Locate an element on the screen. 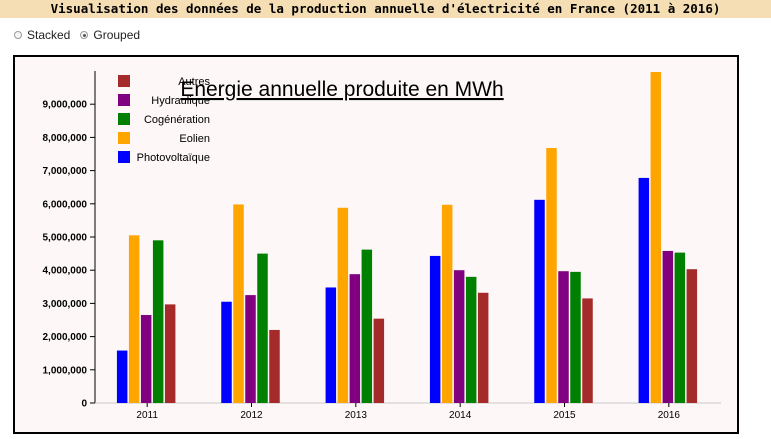 The width and height of the screenshot is (771, 439). grouped-radio is located at coordinates (84, 35).